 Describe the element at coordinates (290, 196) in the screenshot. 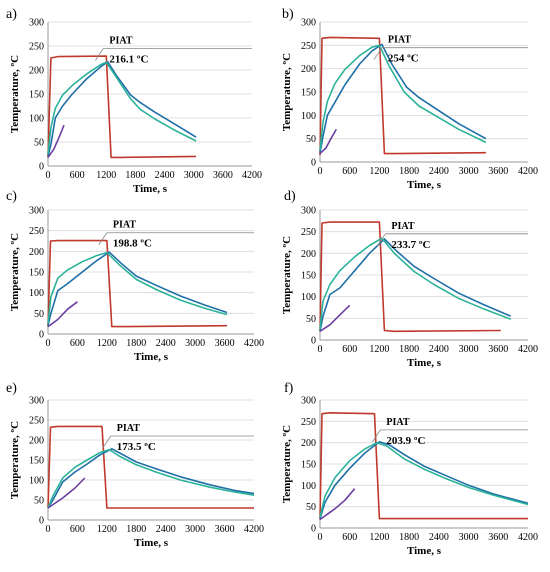

I see `panel-label: d)` at that location.